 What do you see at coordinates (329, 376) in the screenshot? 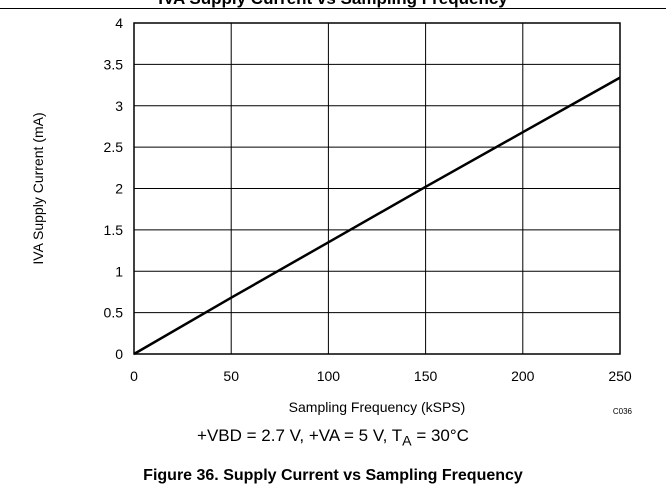
I see `x-tick-label: 100` at bounding box center [329, 376].